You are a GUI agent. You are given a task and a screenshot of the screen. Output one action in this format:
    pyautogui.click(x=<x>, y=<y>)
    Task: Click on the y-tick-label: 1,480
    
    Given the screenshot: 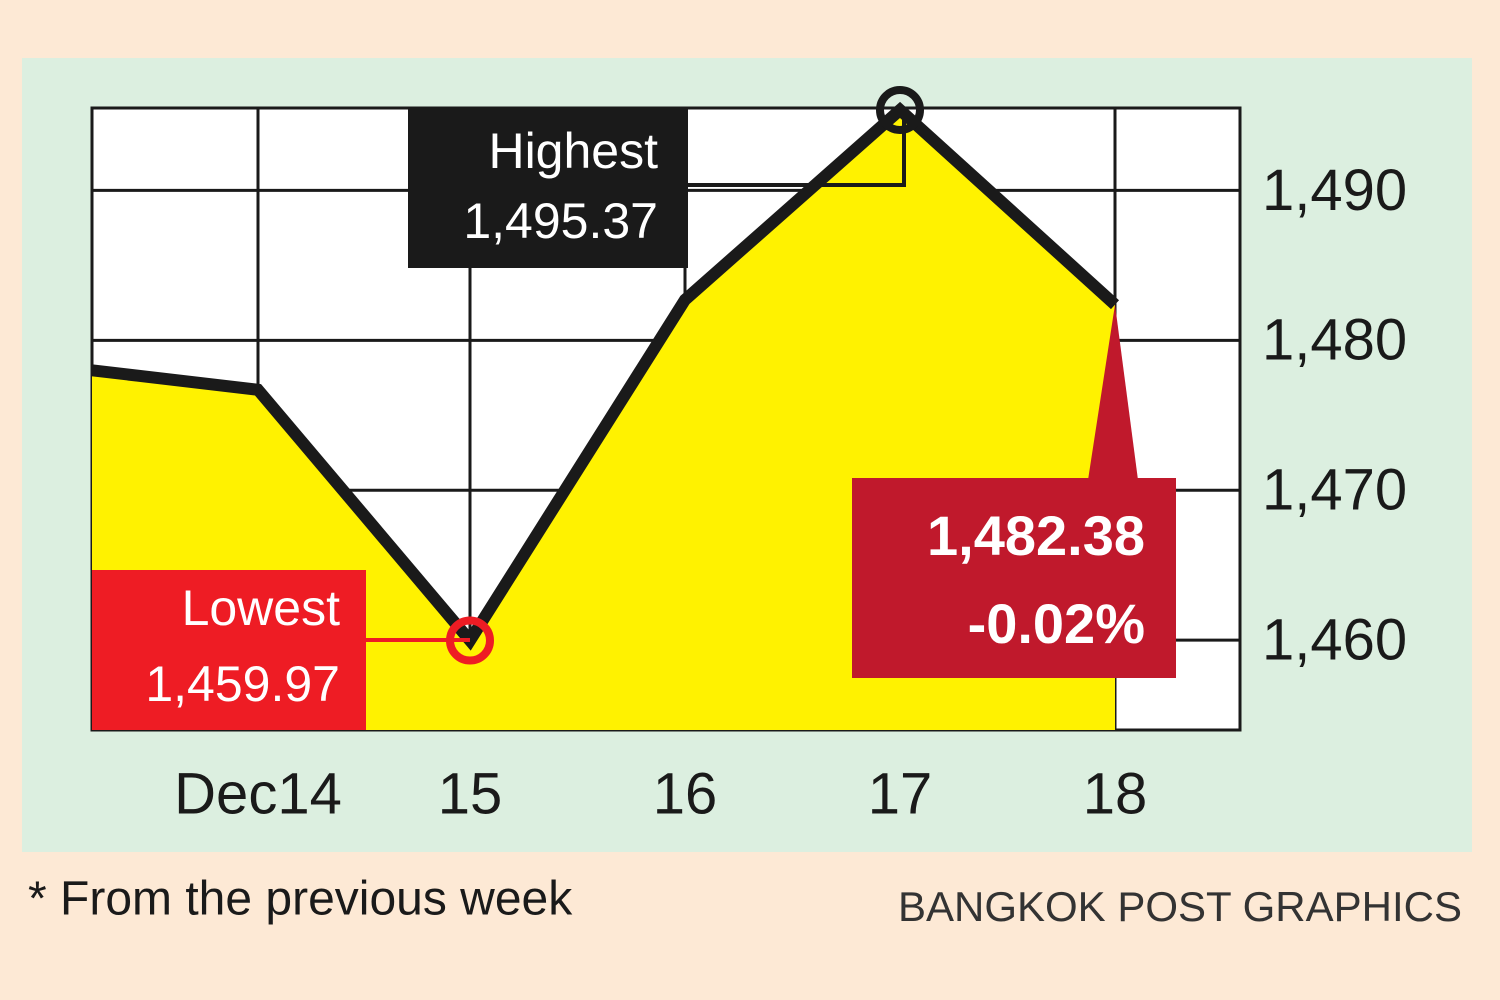 What is the action you would take?
    pyautogui.click(x=1334, y=340)
    